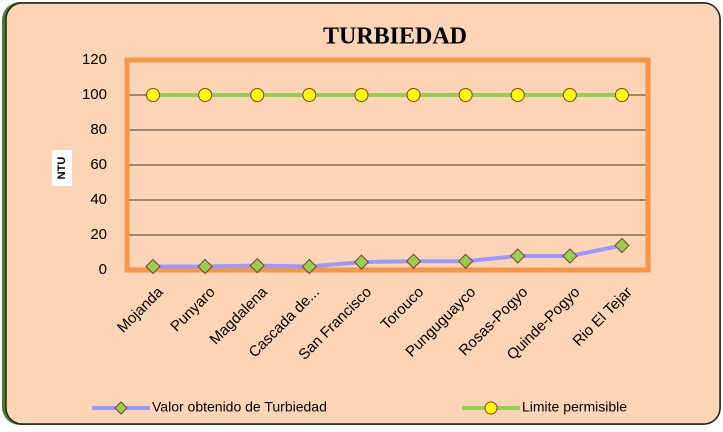 The height and width of the screenshot is (432, 723). Describe the element at coordinates (98, 129) in the screenshot. I see `y-tick-label: 80` at that location.